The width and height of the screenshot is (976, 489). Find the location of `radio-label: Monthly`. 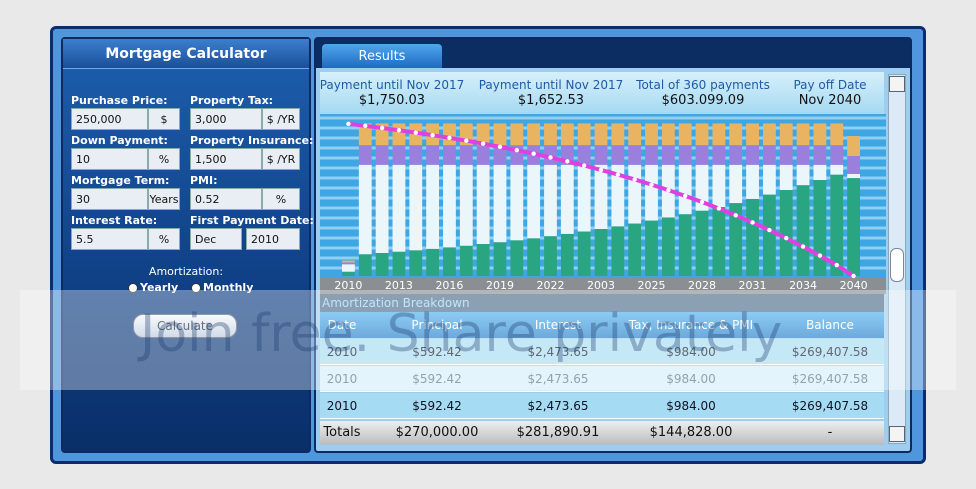

radio-label: Monthly is located at coordinates (228, 287).